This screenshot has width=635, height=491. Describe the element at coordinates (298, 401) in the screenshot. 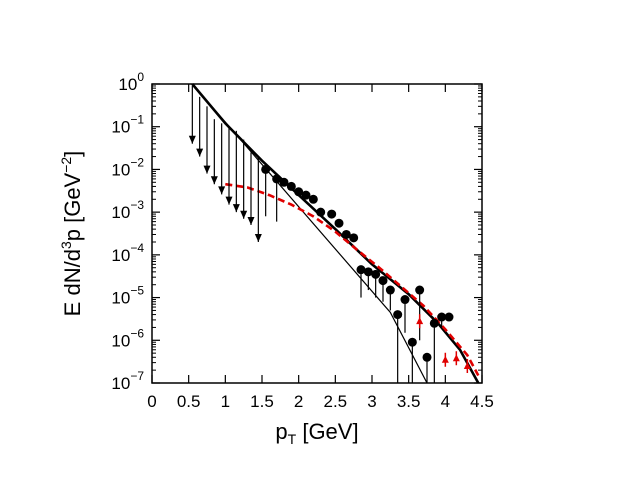

I see `x-tick-label: 2` at that location.